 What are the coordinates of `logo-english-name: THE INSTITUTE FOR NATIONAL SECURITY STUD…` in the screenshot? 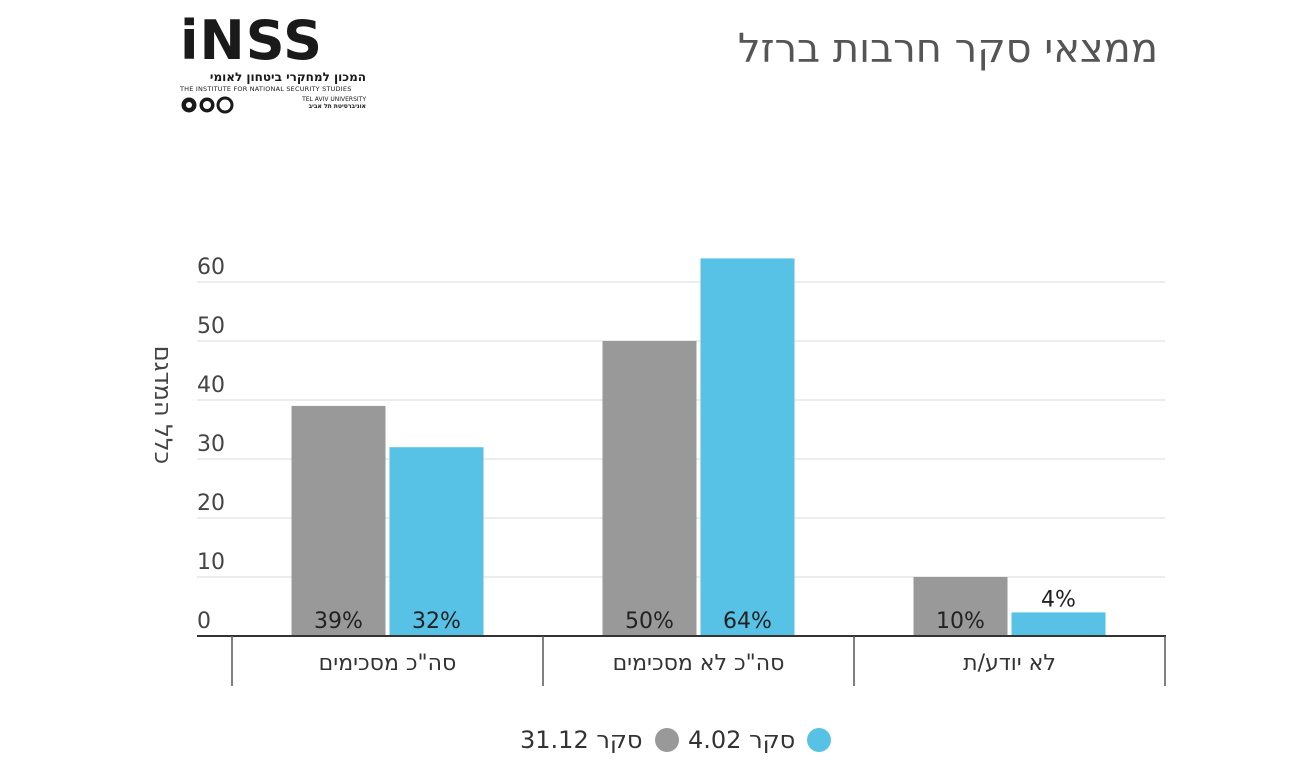 It's located at (266, 89).